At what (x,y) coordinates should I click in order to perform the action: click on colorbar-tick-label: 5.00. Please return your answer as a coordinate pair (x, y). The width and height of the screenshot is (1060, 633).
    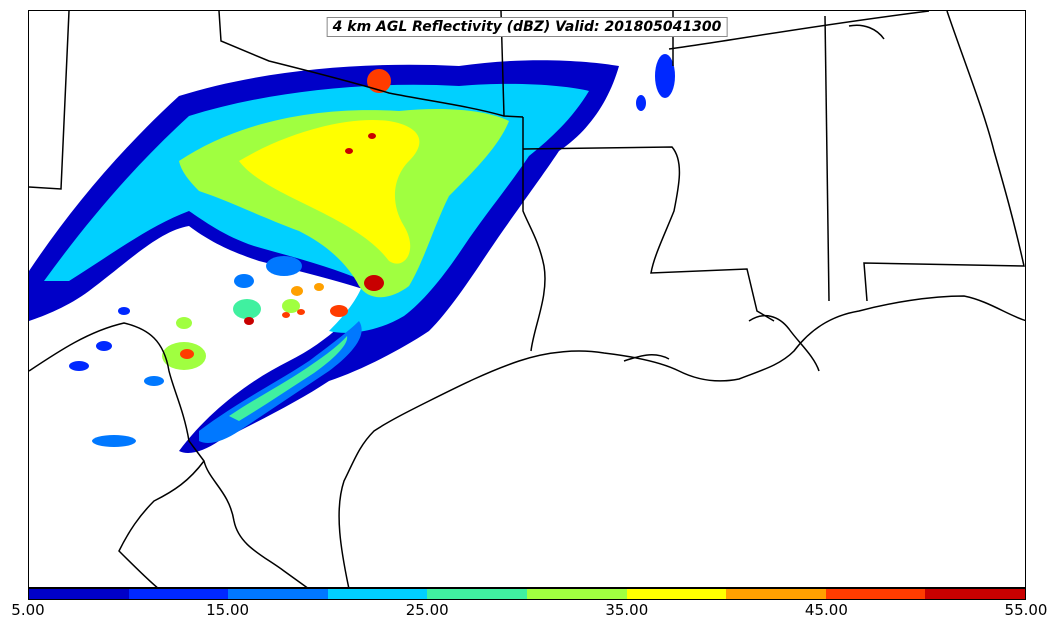
    Looking at the image, I should click on (28, 610).